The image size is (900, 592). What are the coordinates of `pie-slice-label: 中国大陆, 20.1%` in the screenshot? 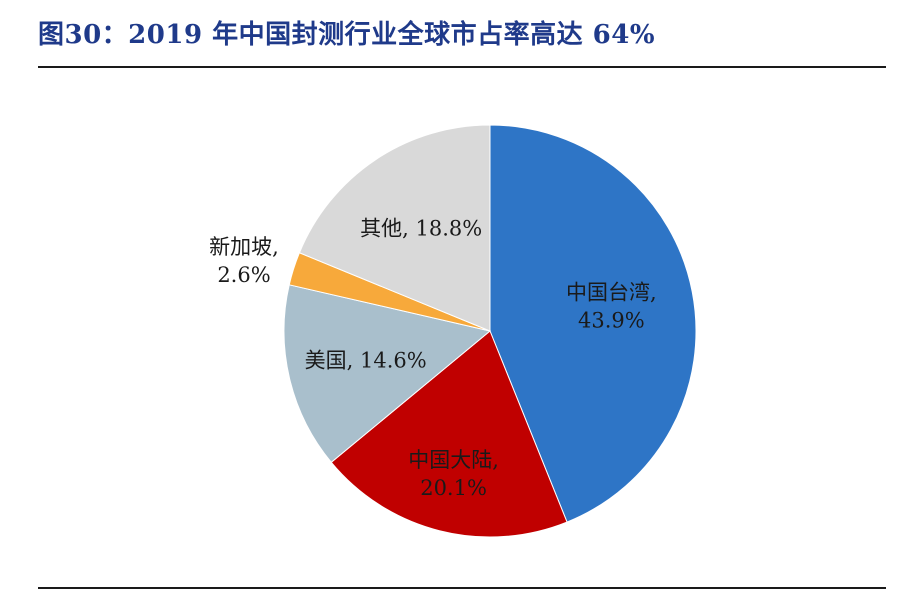 It's located at (453, 474).